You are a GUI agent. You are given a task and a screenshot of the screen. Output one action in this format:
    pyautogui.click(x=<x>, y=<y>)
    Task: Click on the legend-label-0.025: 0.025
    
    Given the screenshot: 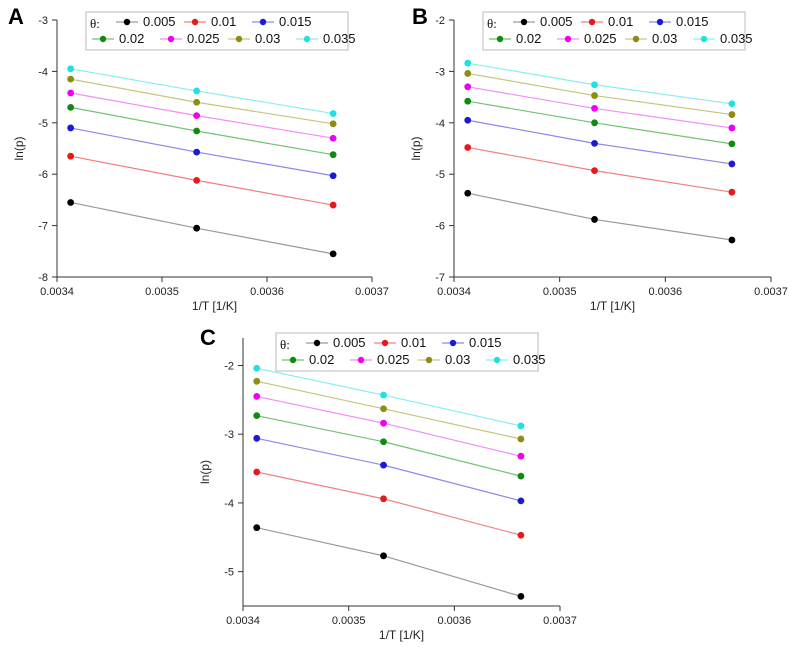 What is the action you would take?
    pyautogui.click(x=393, y=359)
    